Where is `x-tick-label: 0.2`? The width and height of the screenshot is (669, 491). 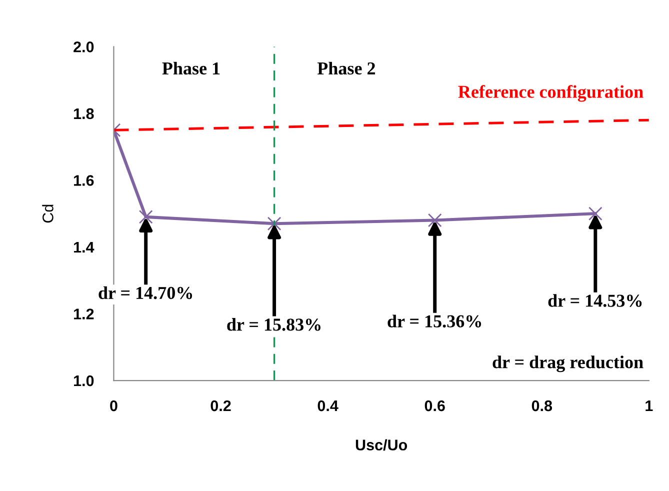 x-tick-label: 0.2 is located at coordinates (220, 406).